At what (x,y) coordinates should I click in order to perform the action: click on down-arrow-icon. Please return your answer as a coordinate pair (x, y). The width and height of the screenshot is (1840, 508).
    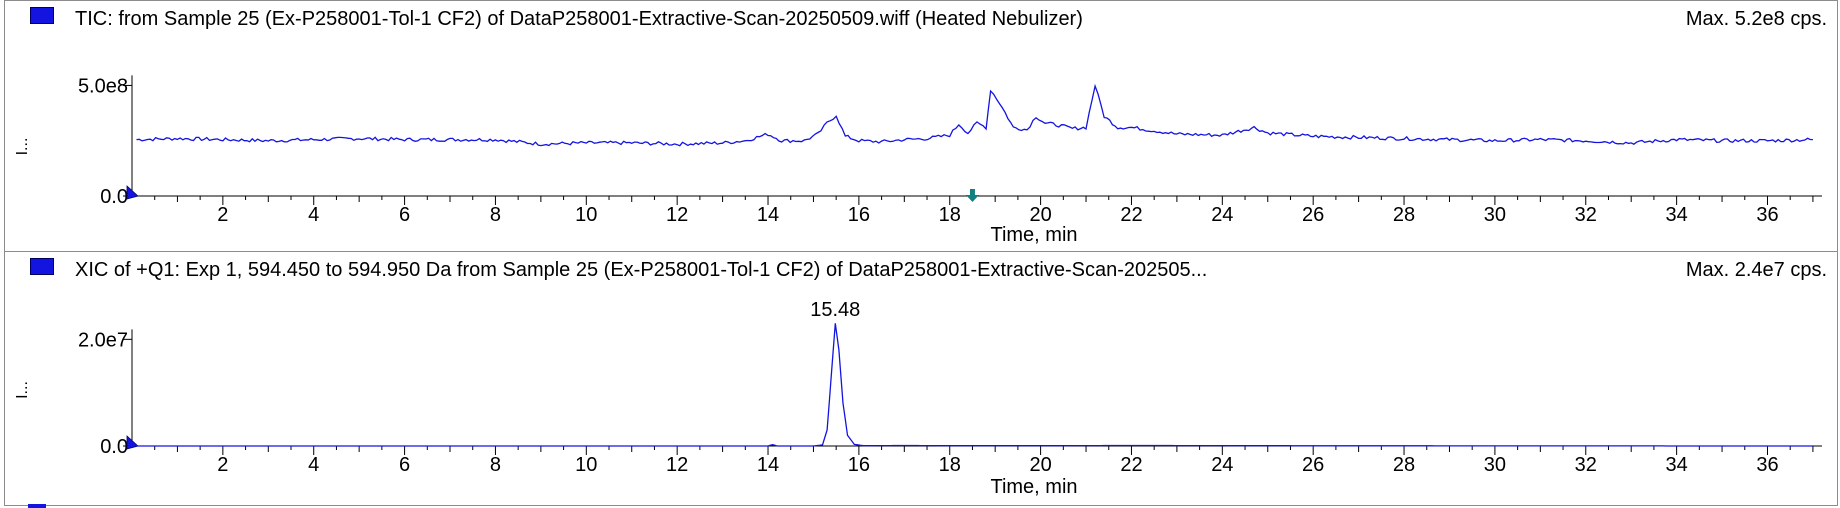
    Looking at the image, I should click on (972, 195).